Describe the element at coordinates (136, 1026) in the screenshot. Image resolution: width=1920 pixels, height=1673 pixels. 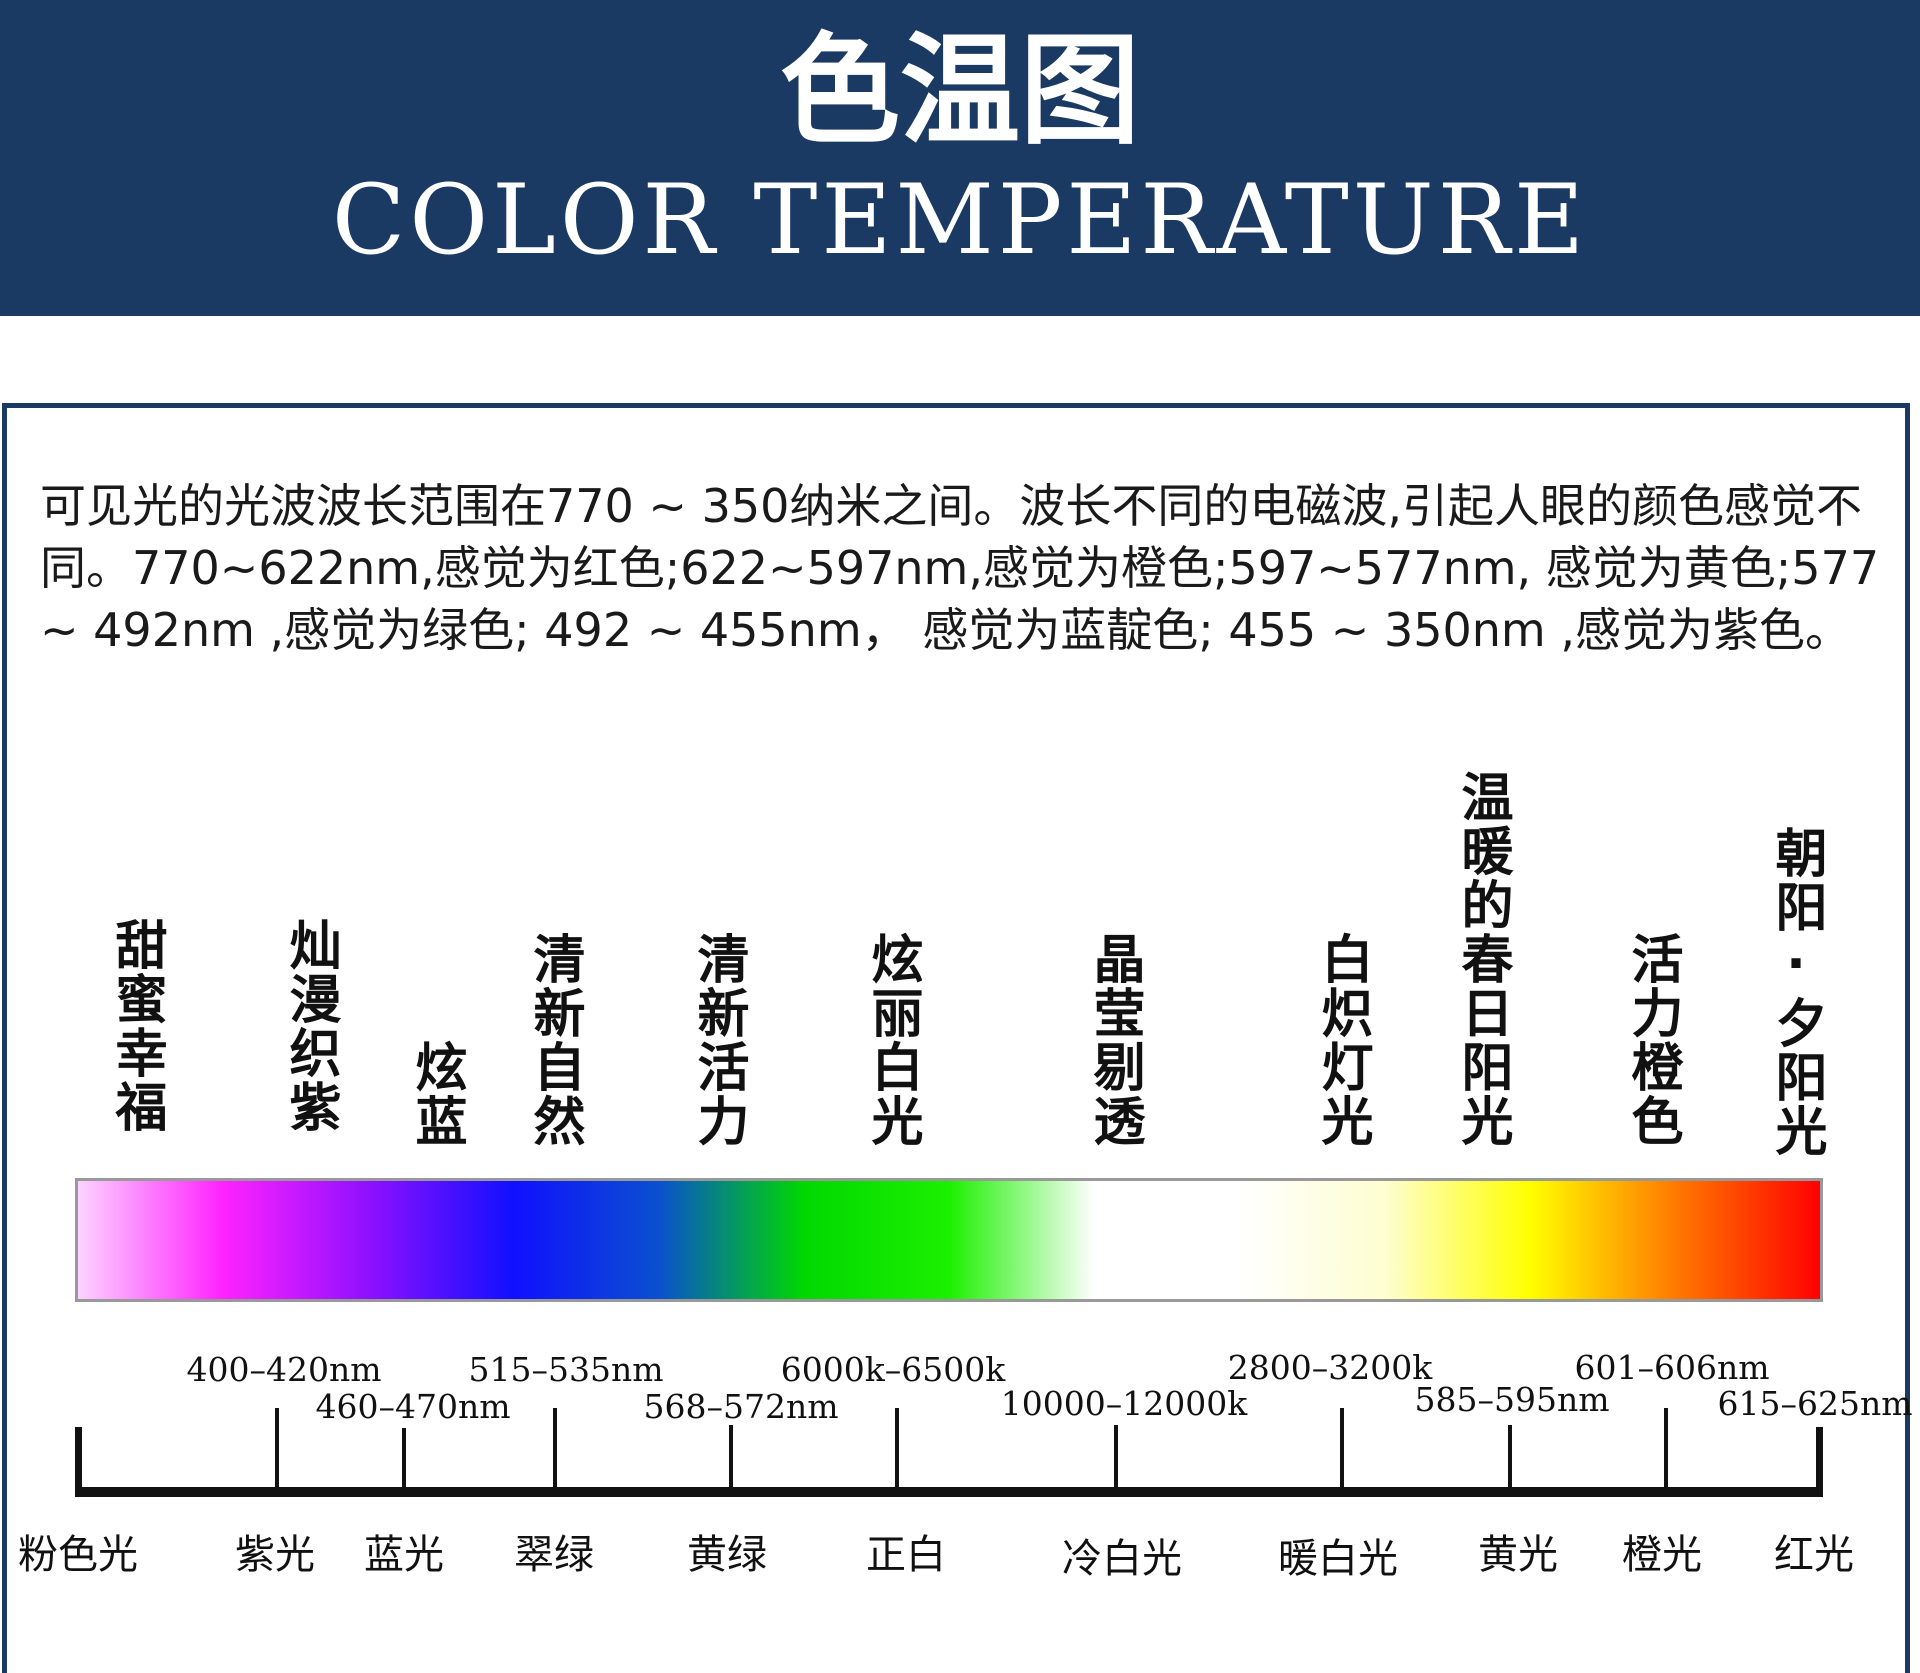
I see `mood-label-sweet: 甜蜜幸福` at that location.